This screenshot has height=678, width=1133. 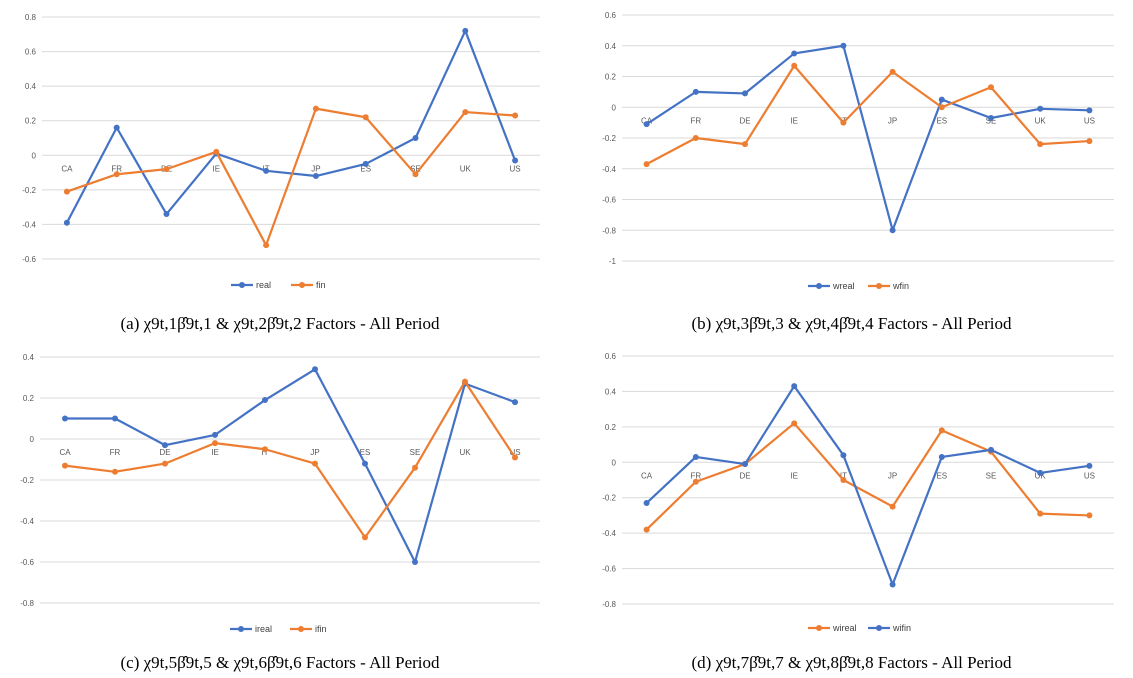 What do you see at coordinates (867, 476) in the screenshot?
I see `series-line-wireal` at bounding box center [867, 476].